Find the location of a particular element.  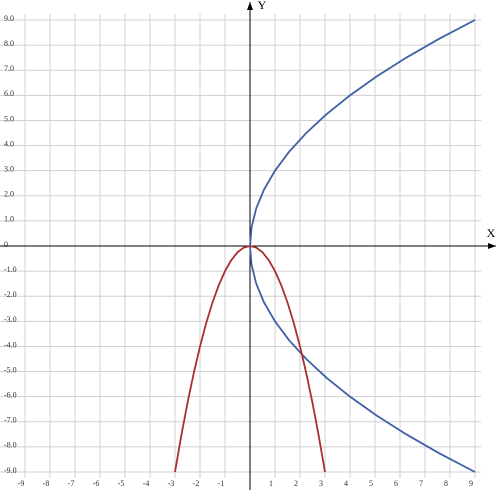

y-tick-label: 6.0 is located at coordinates (9, 93).